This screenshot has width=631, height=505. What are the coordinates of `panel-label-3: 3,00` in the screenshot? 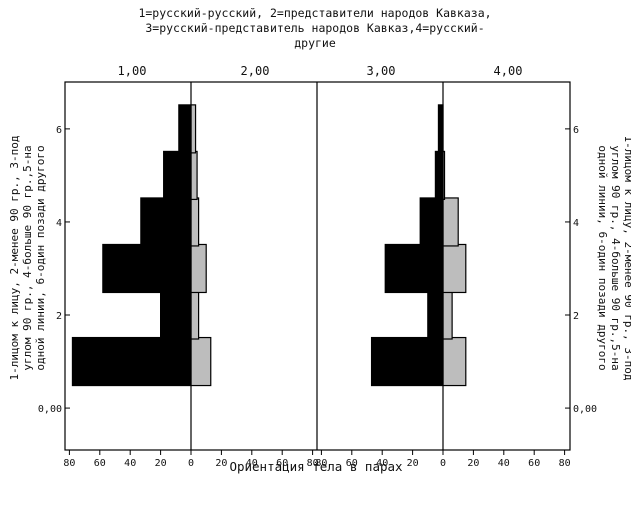 It's located at (381, 71).